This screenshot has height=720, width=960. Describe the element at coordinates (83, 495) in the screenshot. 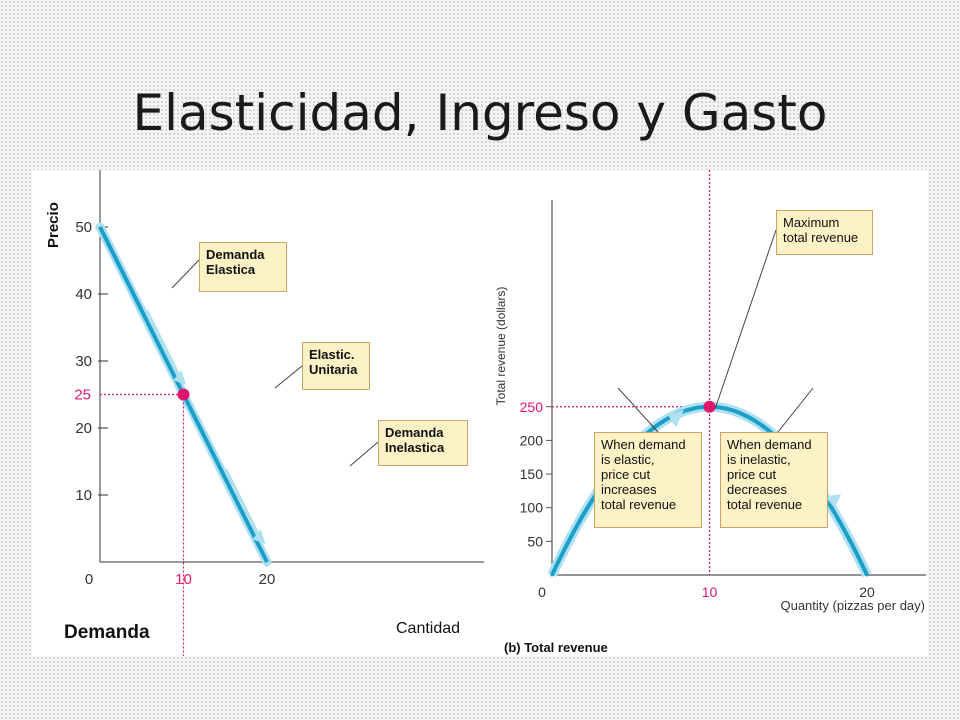

I see `y-tick-label: 10` at that location.